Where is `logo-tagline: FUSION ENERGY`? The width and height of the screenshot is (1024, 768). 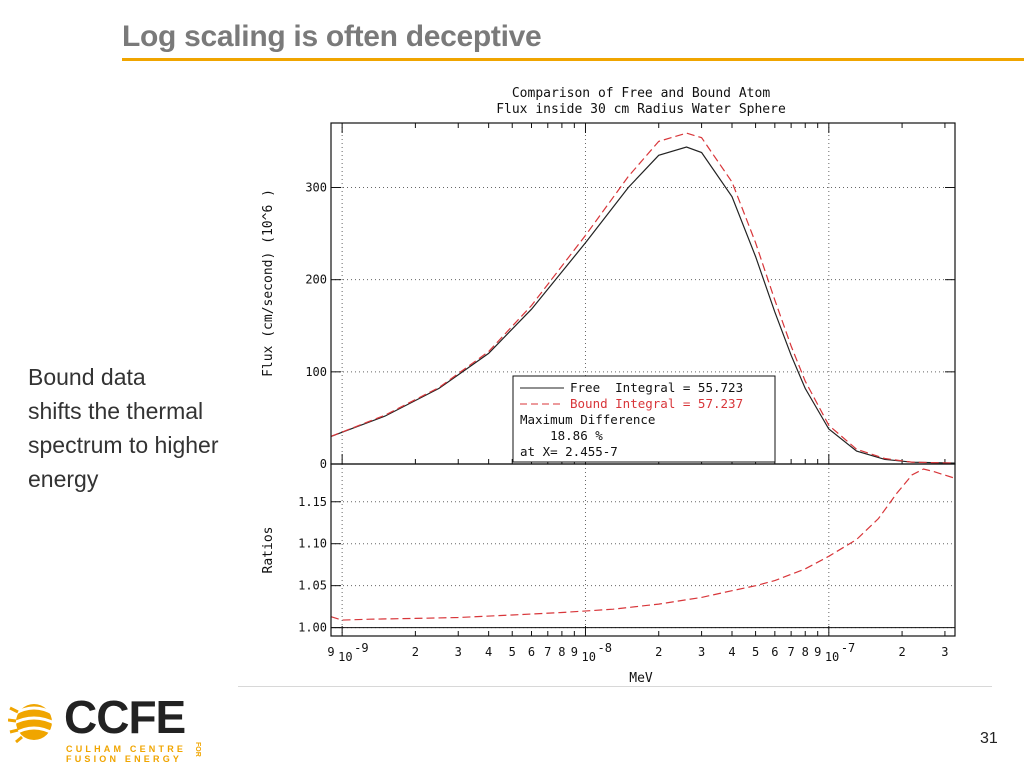 logo-tagline: FUSION ENERGY is located at coordinates (124, 759).